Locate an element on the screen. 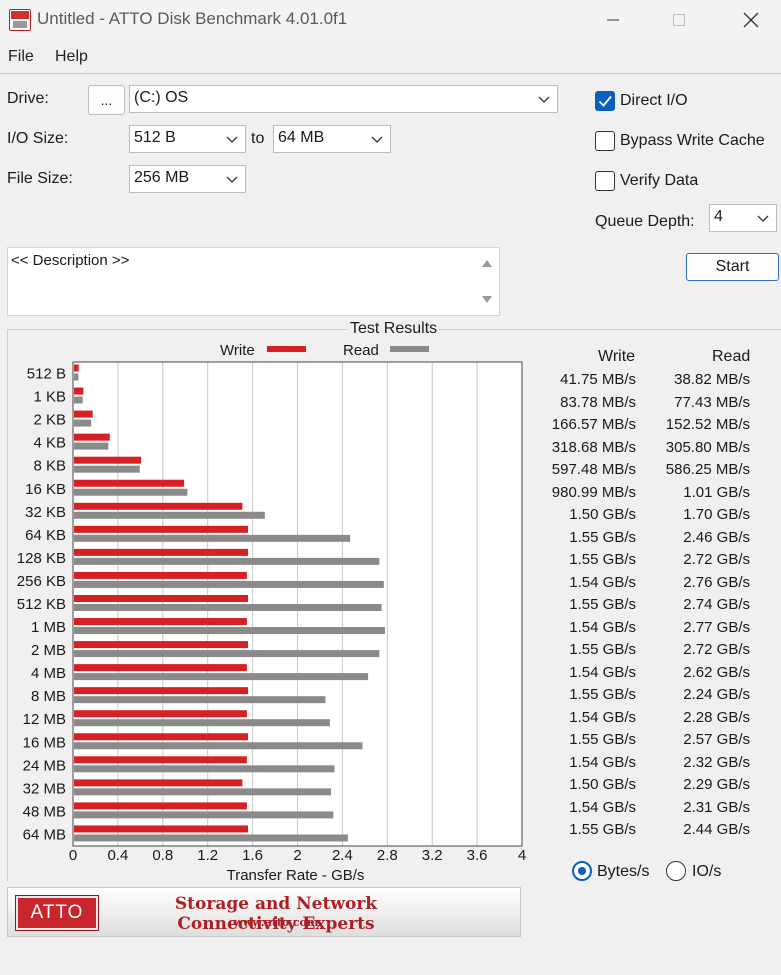 The width and height of the screenshot is (781, 975). category-label: 12 MB is located at coordinates (44, 719).